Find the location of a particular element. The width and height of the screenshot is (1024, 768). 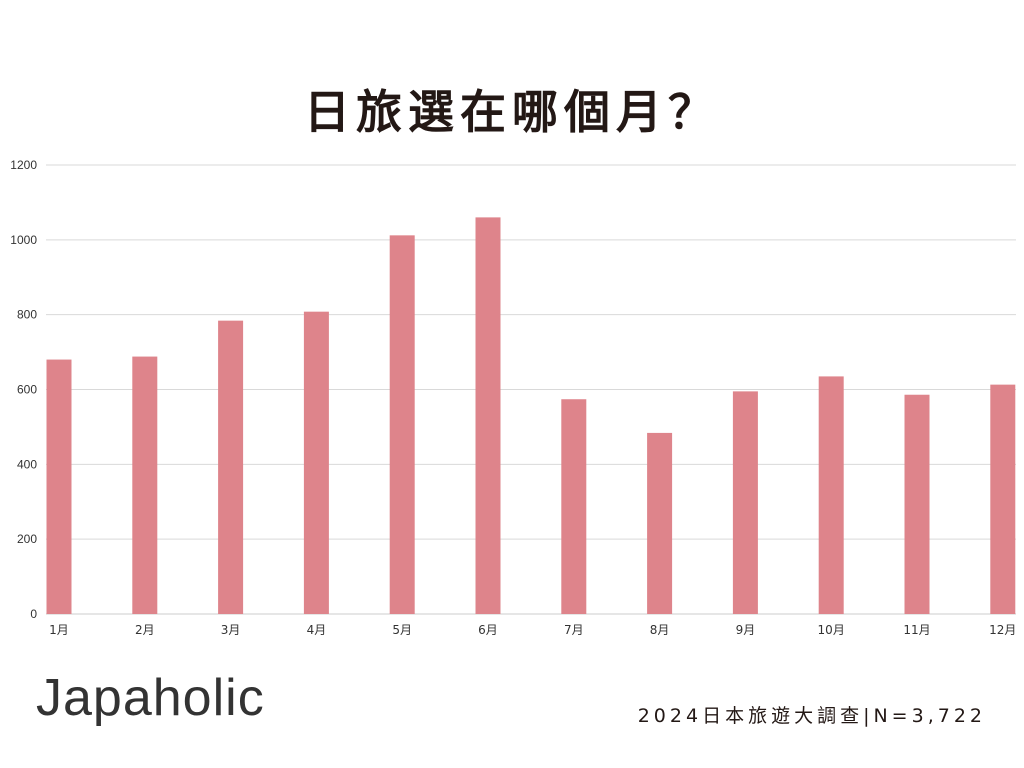

x-axis-ticks: 1月 2月 3月 4月 5月 6月 7月 8月 9月 10月 11月 12月 is located at coordinates (532, 630).